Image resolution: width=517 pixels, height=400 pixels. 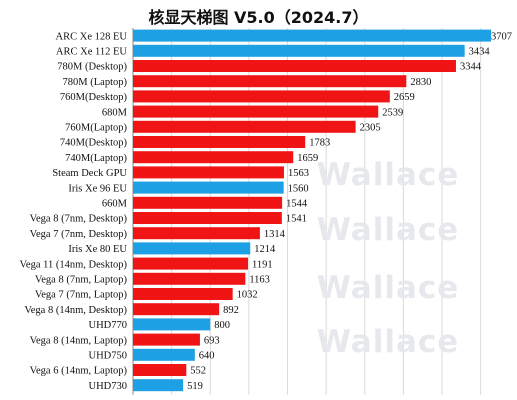 I want to click on value-label: 1191, so click(x=262, y=264).